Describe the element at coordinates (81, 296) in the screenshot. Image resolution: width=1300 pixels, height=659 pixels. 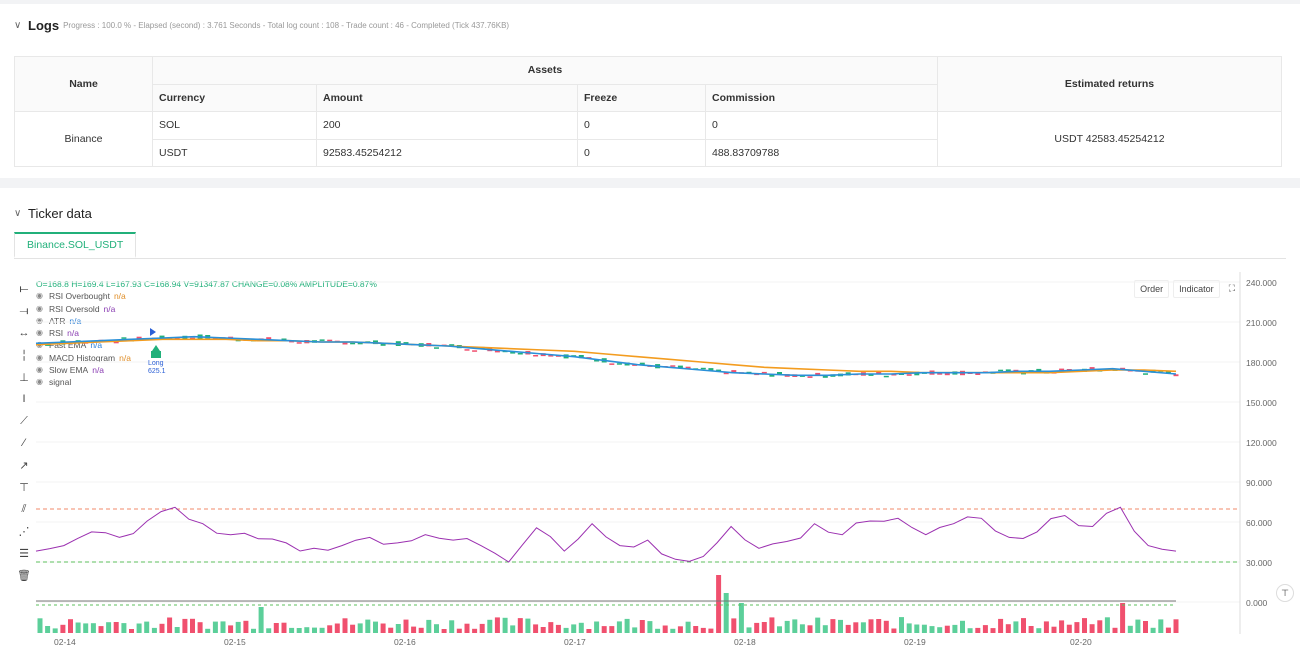
I see `legend-rsi-overbought: ◉ RSI Overbought n/a` at that location.